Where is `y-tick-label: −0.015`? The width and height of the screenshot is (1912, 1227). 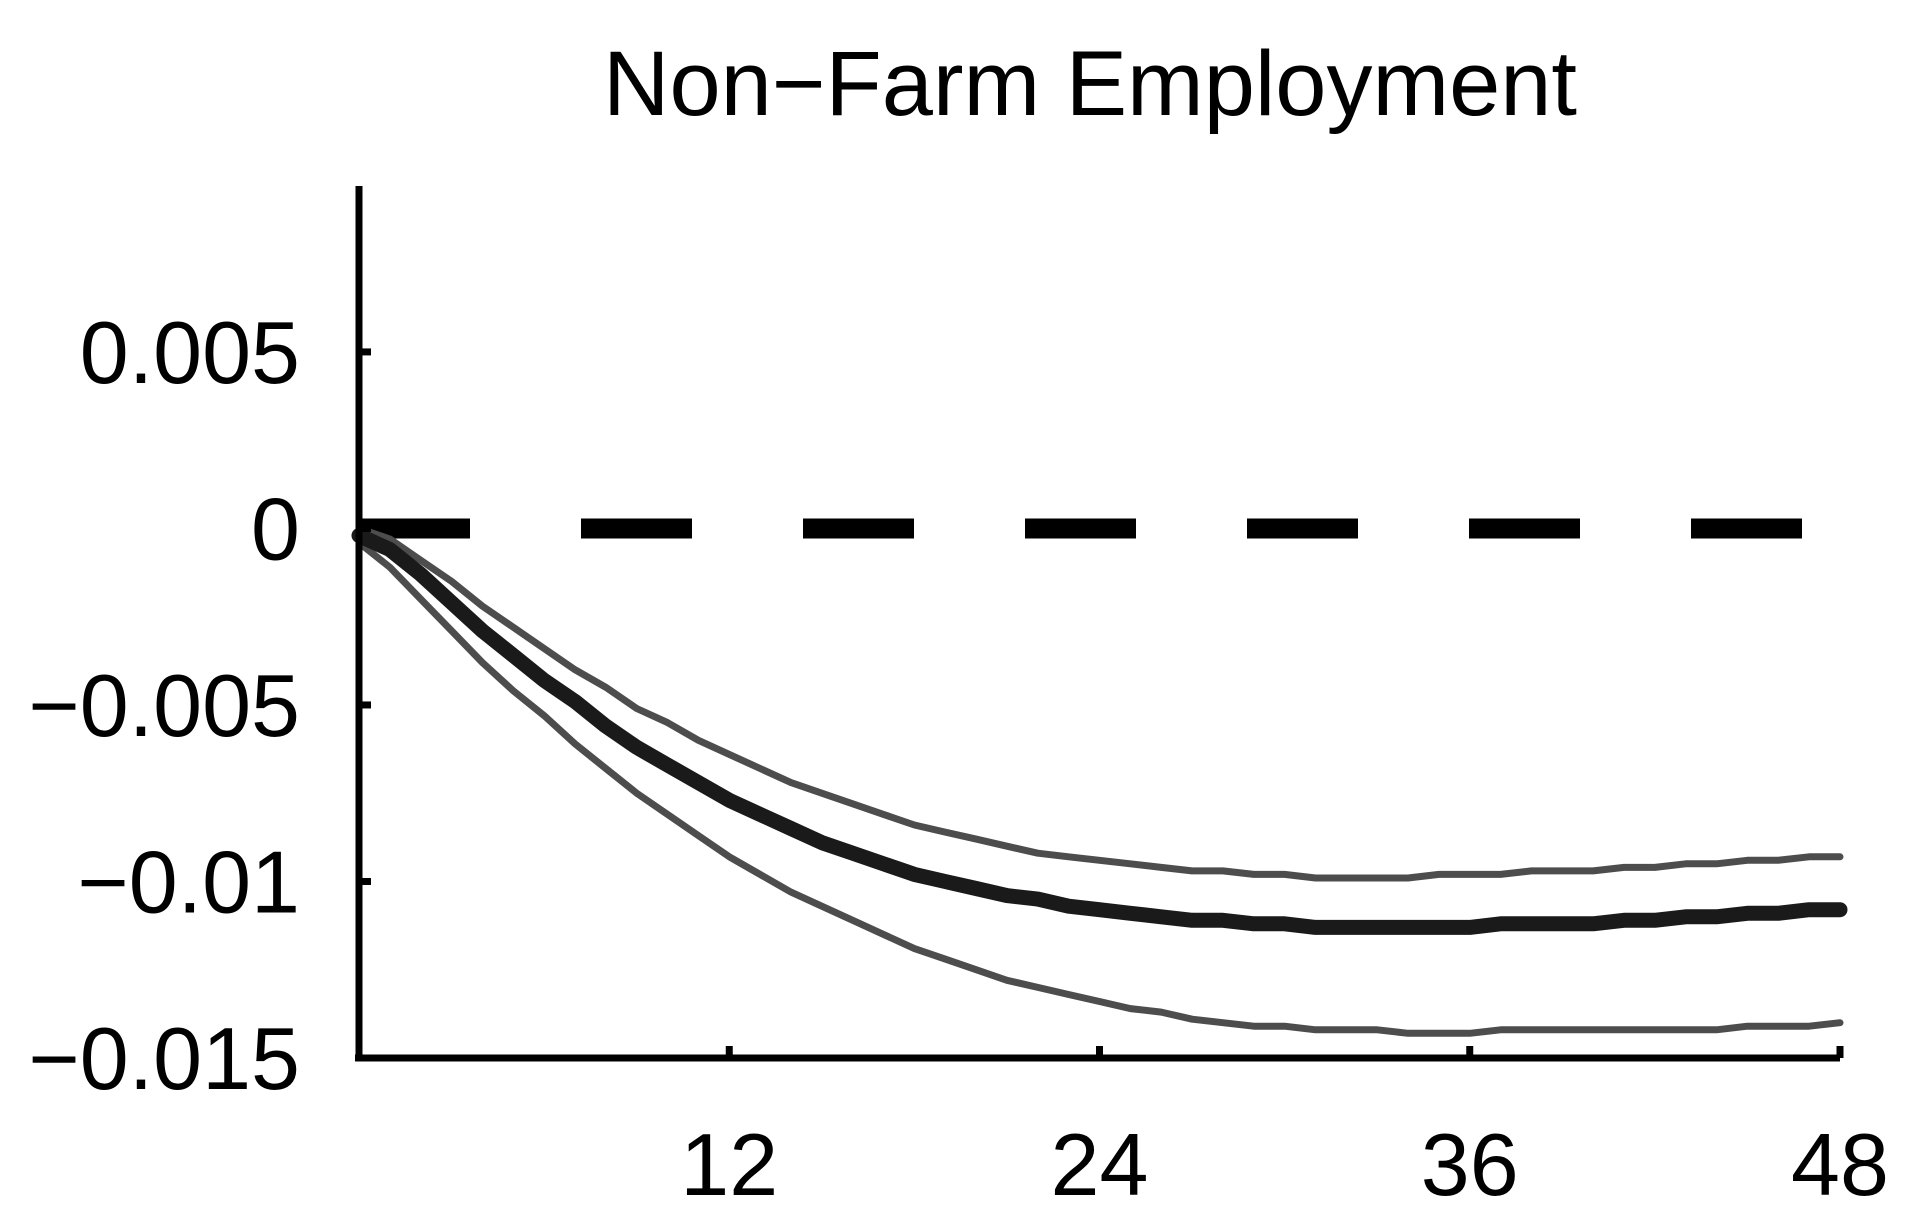 y-tick-label: −0.015 is located at coordinates (164, 1058).